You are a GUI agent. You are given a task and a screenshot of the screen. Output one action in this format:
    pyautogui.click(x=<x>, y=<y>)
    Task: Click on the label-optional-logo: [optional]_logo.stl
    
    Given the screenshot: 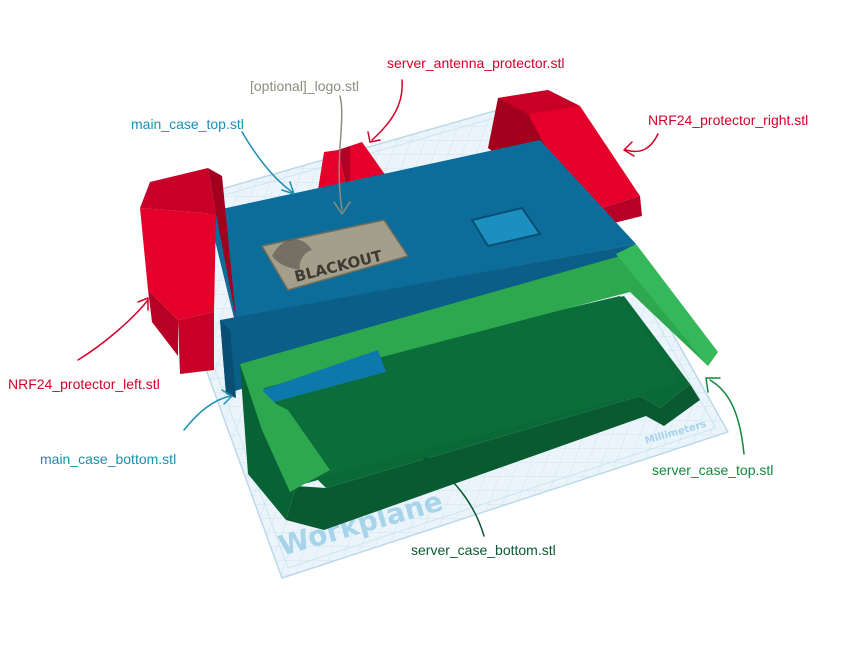 What is the action you would take?
    pyautogui.click(x=304, y=86)
    